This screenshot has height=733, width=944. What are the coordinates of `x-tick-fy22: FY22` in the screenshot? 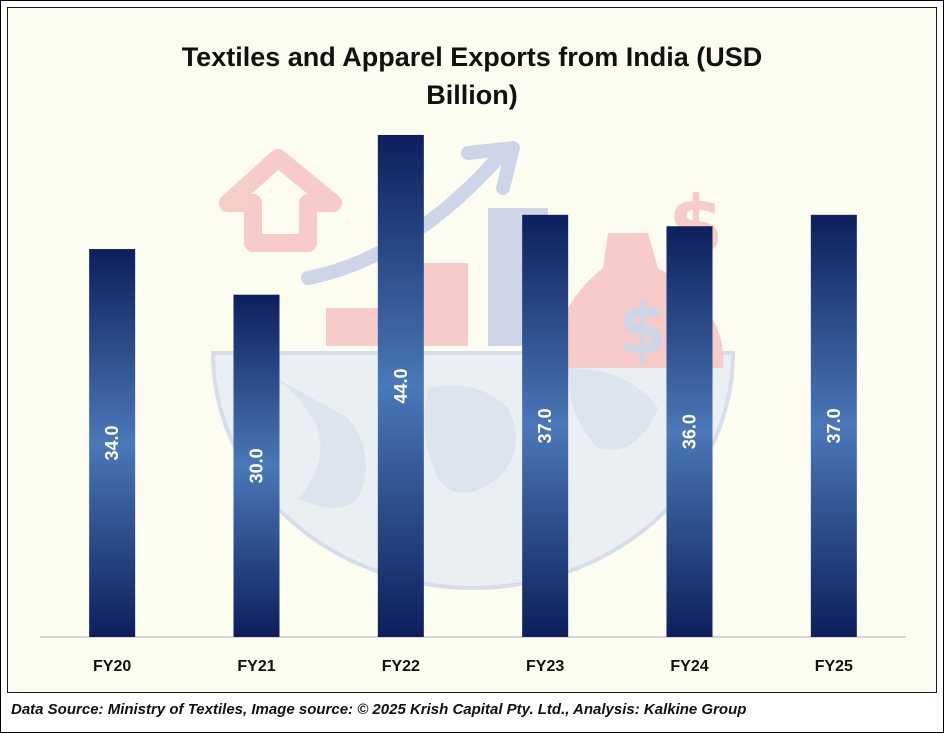 It's located at (401, 666).